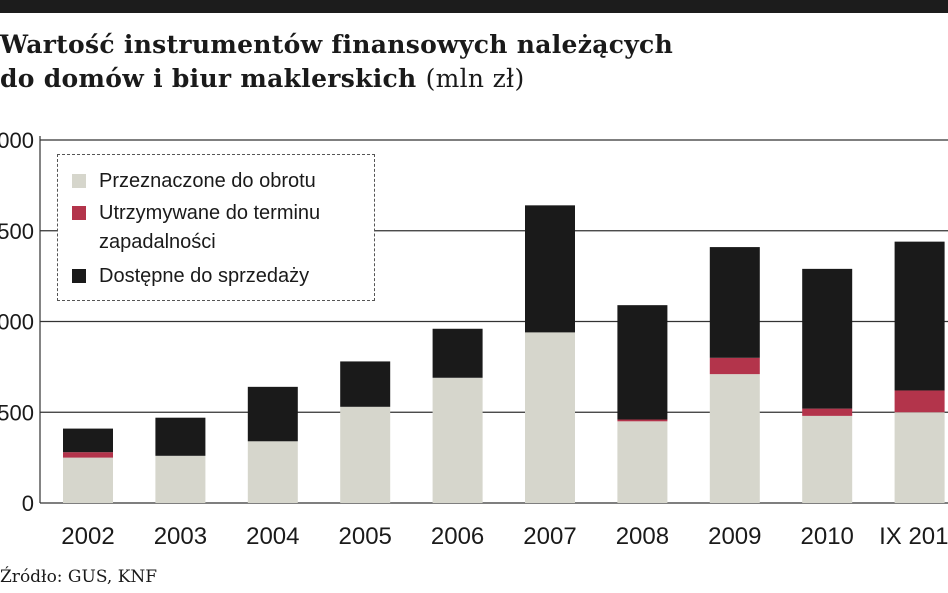 The width and height of the screenshot is (948, 593). What do you see at coordinates (457, 536) in the screenshot?
I see `x-tick-label: 2006` at bounding box center [457, 536].